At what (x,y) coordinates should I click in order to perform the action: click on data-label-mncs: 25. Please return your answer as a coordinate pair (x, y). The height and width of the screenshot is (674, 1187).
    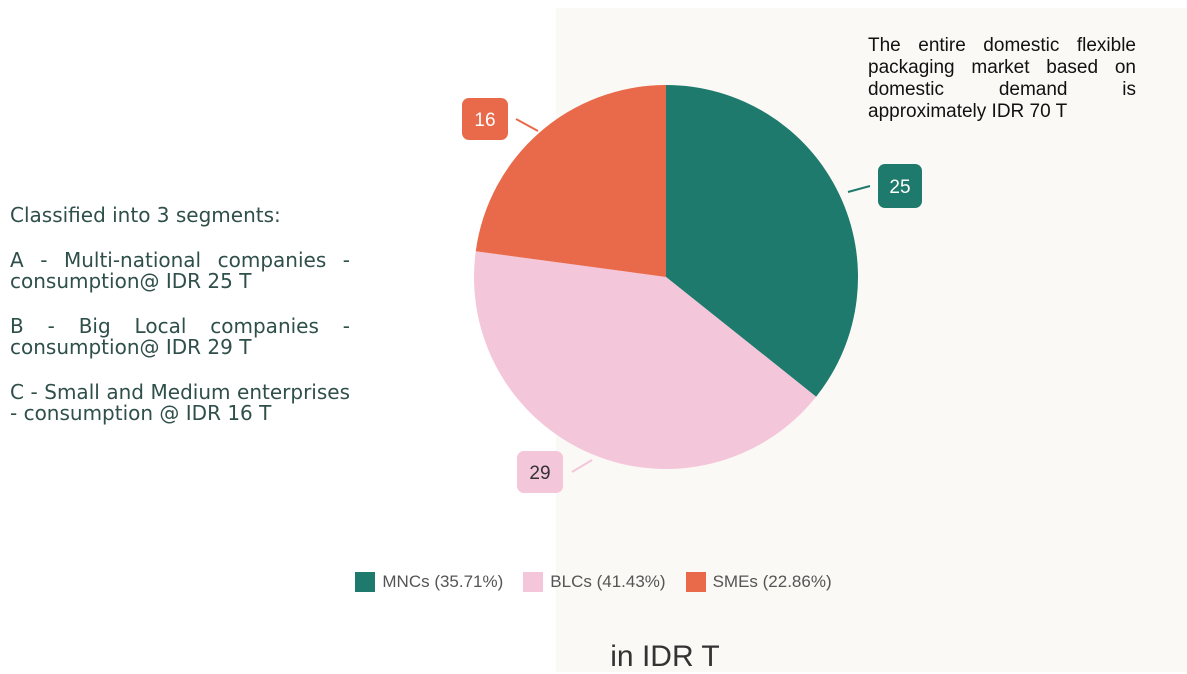
    Looking at the image, I should click on (884, 186).